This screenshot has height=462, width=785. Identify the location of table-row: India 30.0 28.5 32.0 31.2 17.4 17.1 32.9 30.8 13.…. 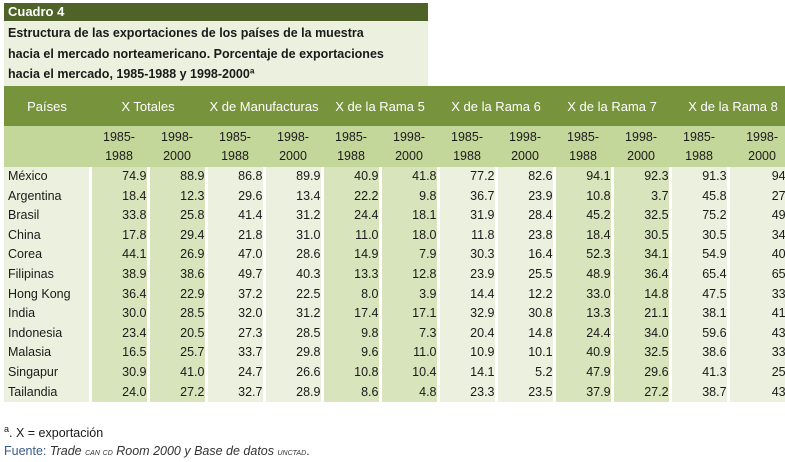
(394, 314).